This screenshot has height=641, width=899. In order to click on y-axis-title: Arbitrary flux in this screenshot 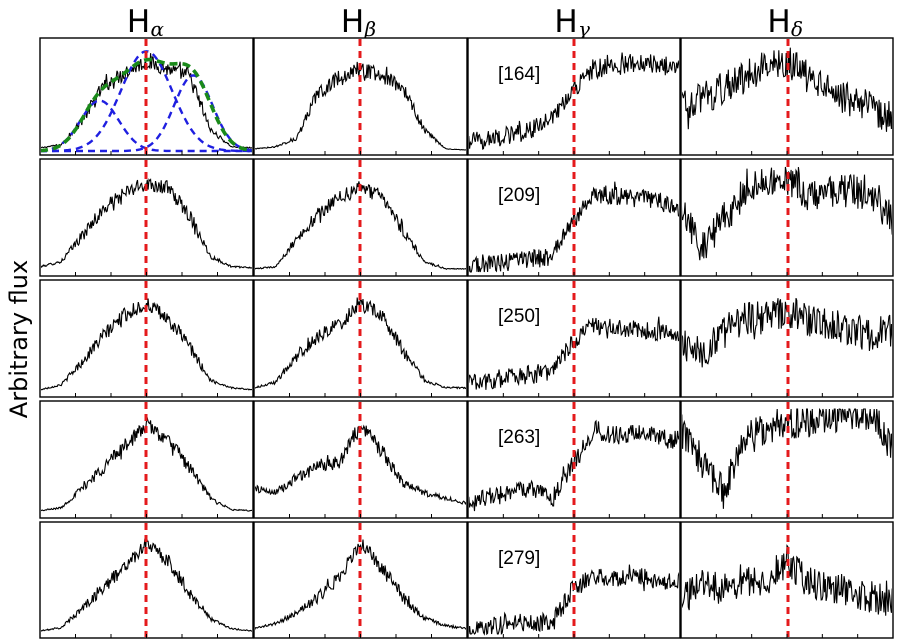, I will do `click(19, 339)`.